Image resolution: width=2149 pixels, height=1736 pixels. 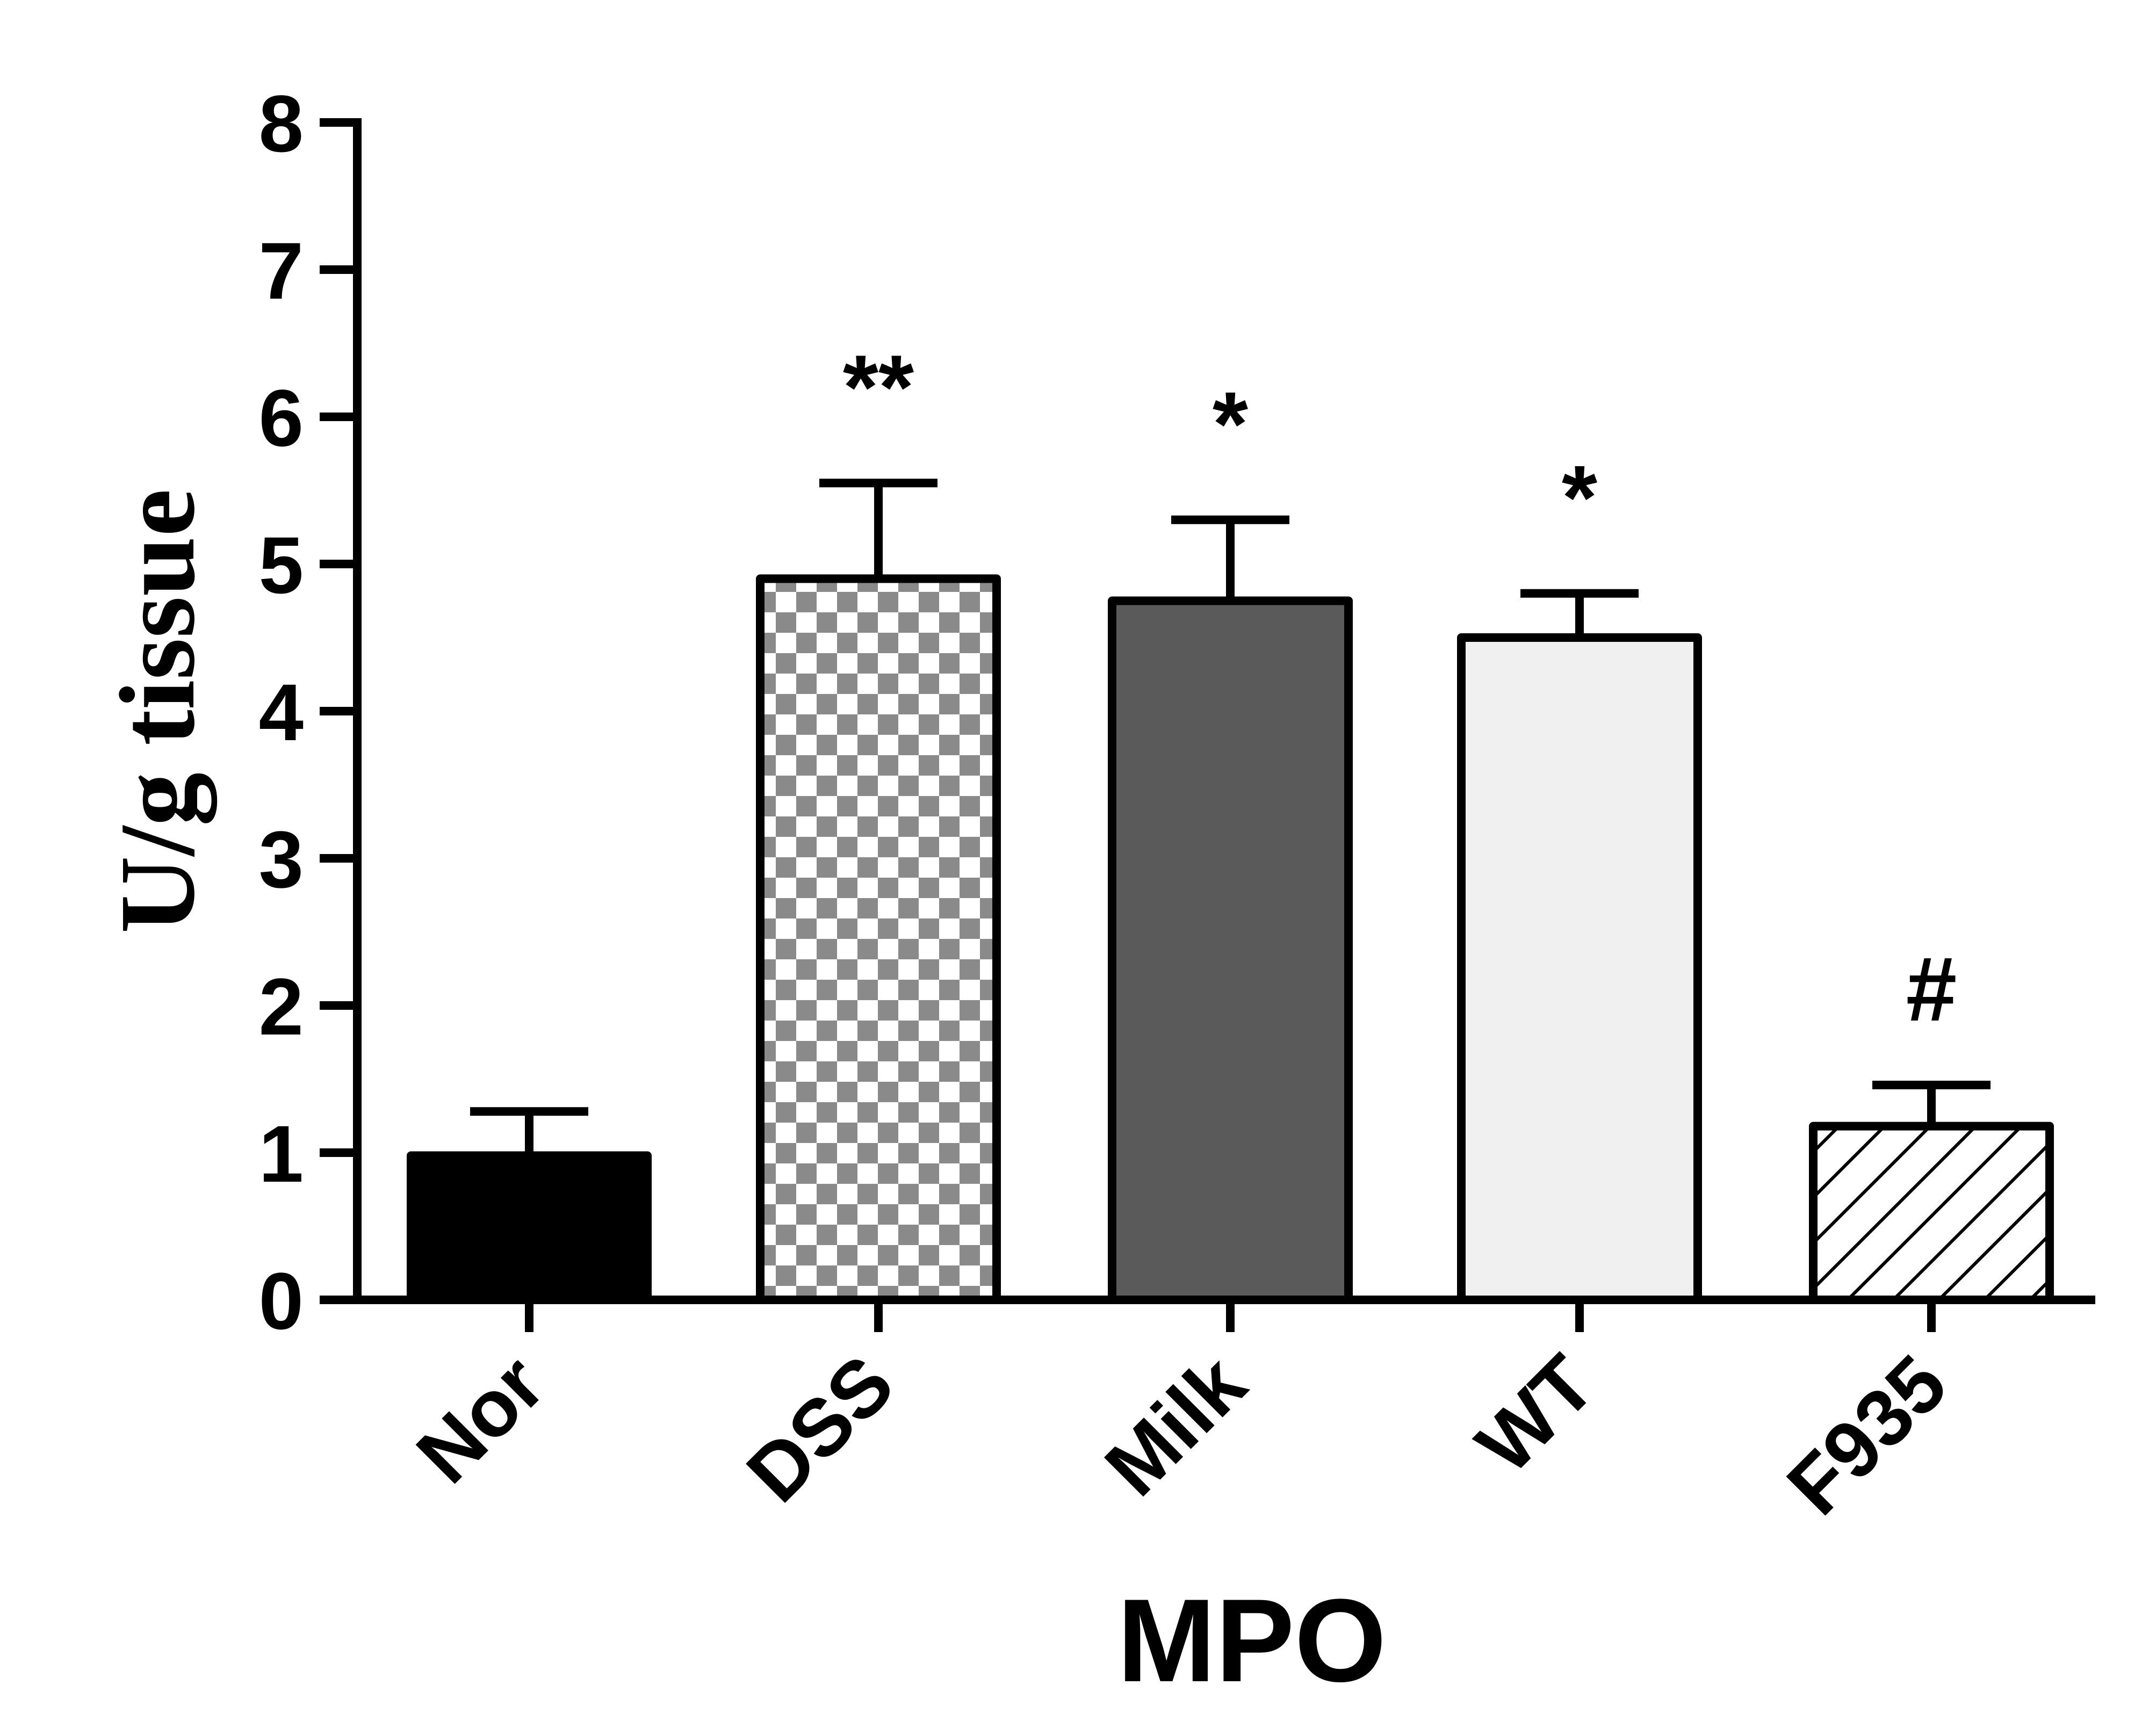 What do you see at coordinates (1176, 1425) in the screenshot?
I see `category-label-milk: Milk` at bounding box center [1176, 1425].